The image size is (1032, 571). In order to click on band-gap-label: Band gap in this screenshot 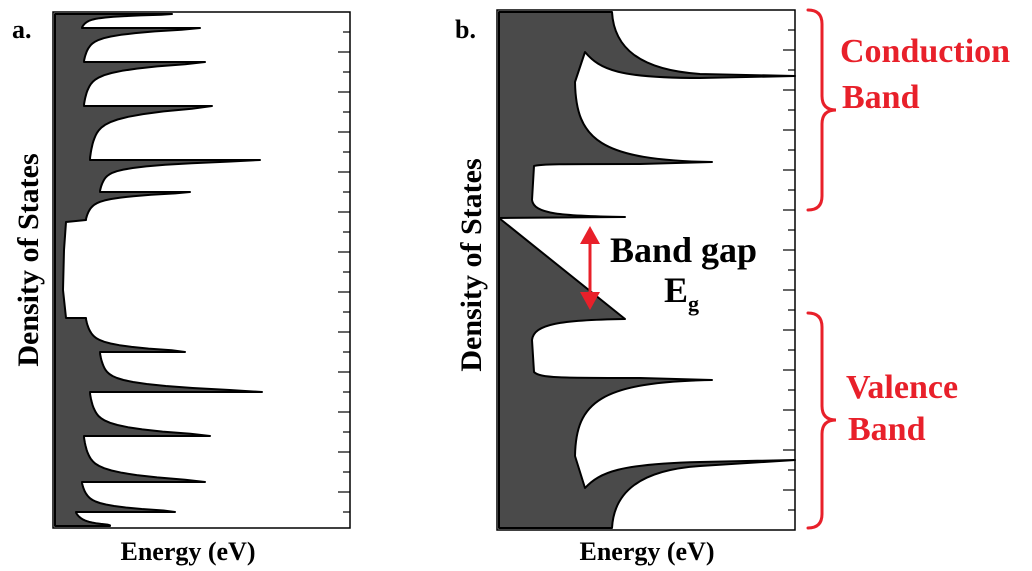, I will do `click(683, 250)`.